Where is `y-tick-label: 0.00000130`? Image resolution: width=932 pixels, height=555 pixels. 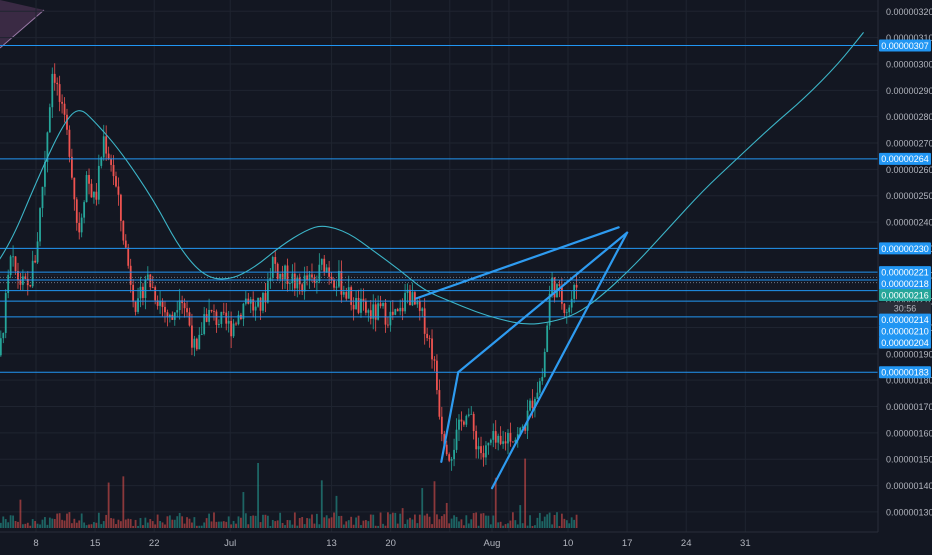
y-tick-label: 0.00000130 is located at coordinates (909, 512).